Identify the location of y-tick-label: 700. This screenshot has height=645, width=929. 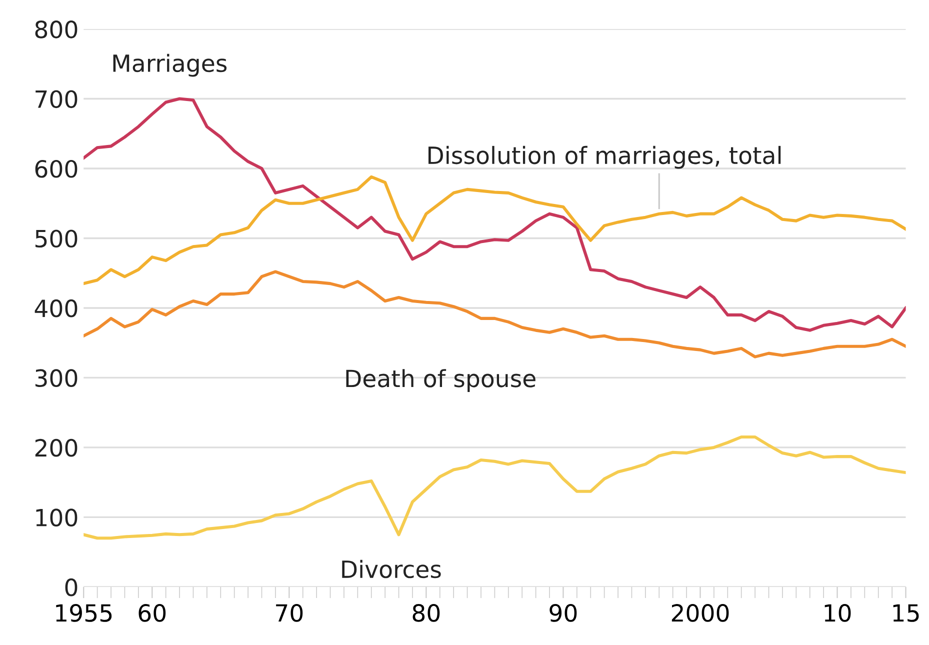
(57, 99).